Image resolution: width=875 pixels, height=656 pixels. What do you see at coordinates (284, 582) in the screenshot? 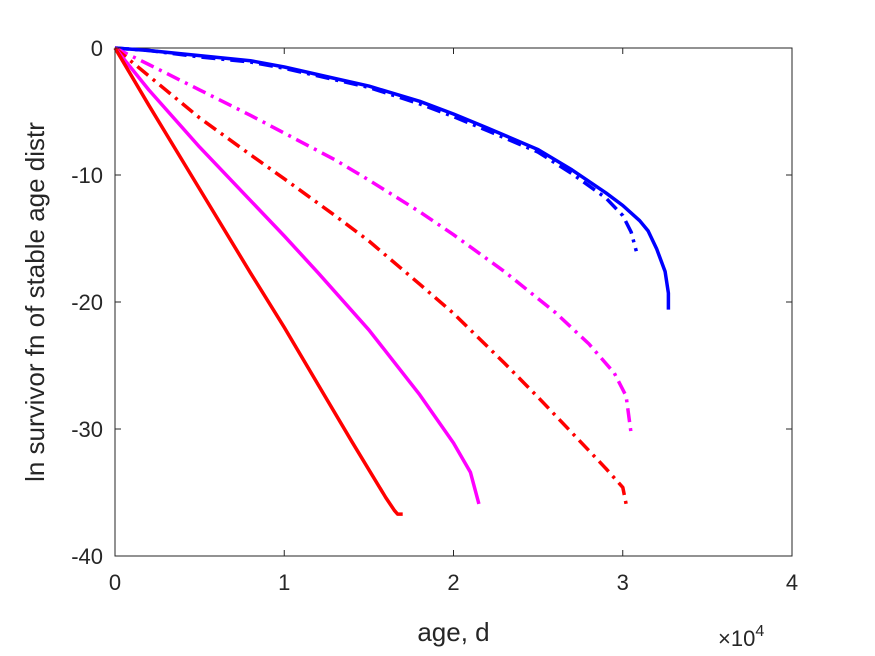
I see `x-tick-label: 1` at bounding box center [284, 582].